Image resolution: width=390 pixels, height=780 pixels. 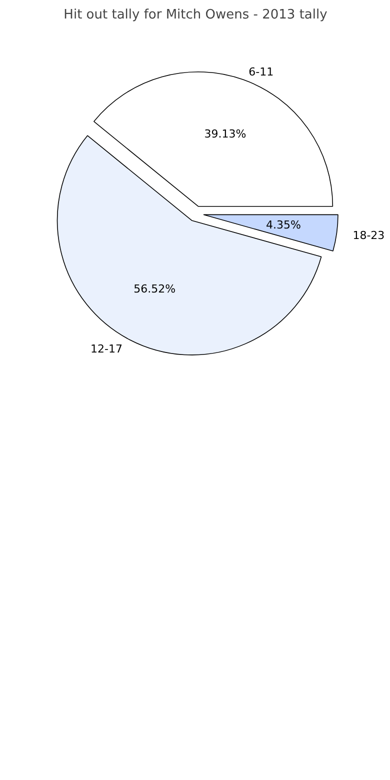 What do you see at coordinates (283, 225) in the screenshot?
I see `data-label: 4.35%` at bounding box center [283, 225].